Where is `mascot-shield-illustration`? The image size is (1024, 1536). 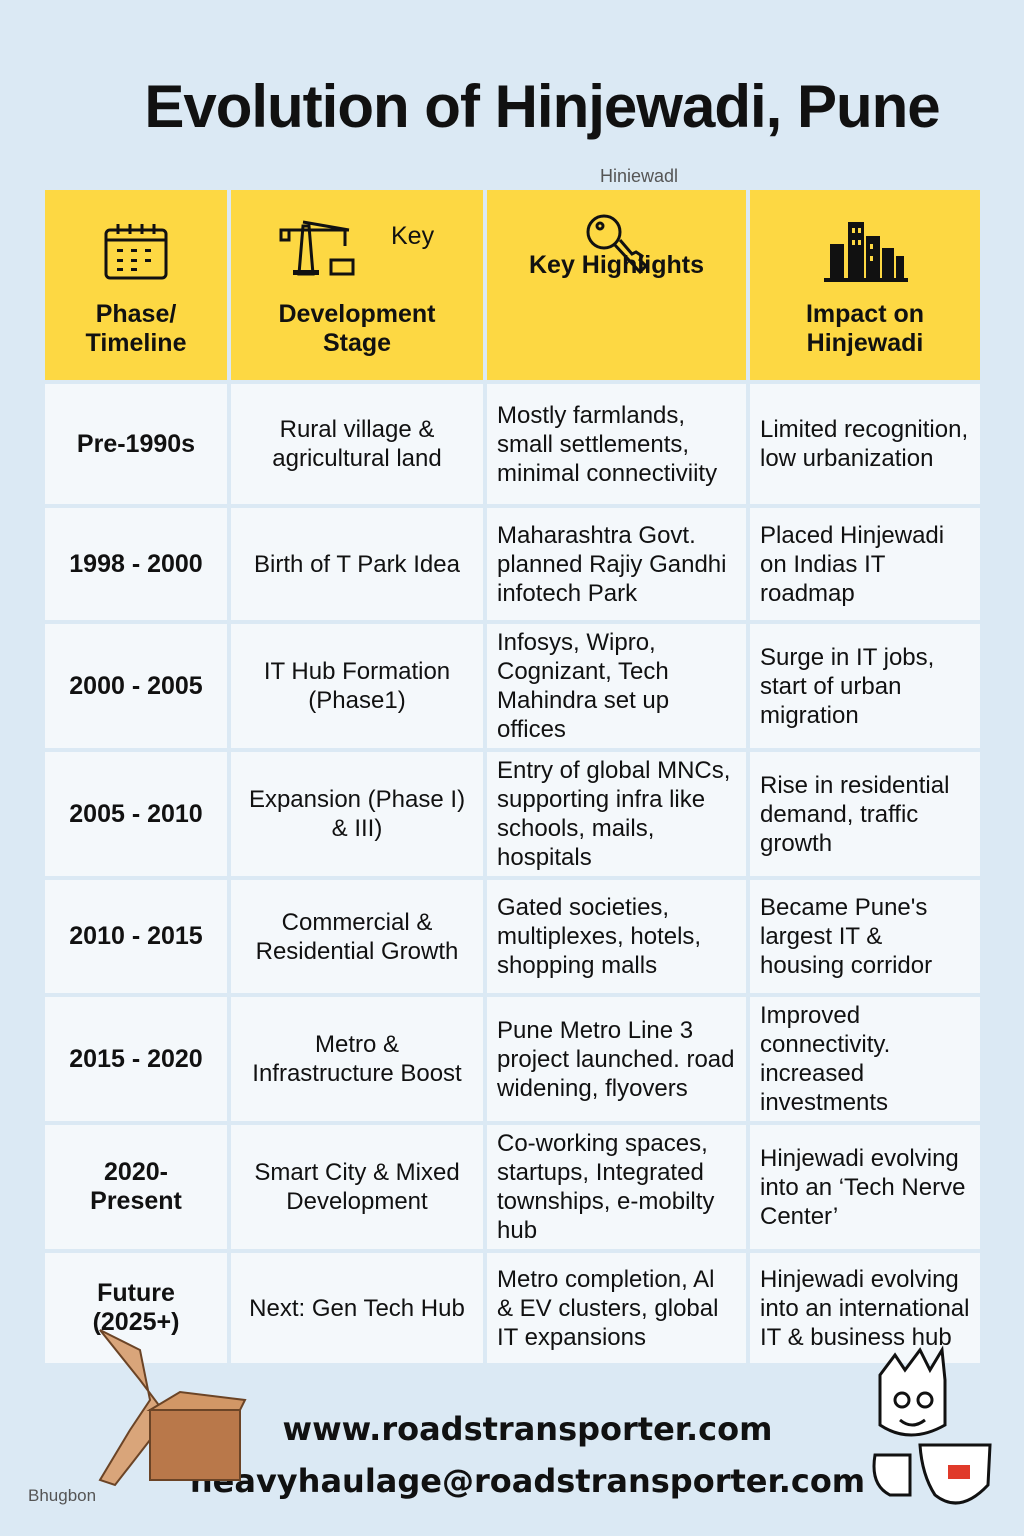
mascot-shield-illustration is located at coordinates (932, 1425).